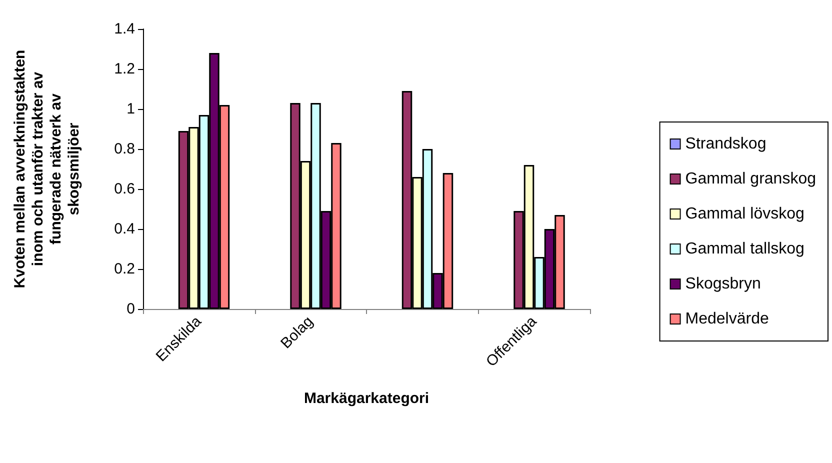  What do you see at coordinates (124, 229) in the screenshot?
I see `y-tick-label: 0.4` at bounding box center [124, 229].